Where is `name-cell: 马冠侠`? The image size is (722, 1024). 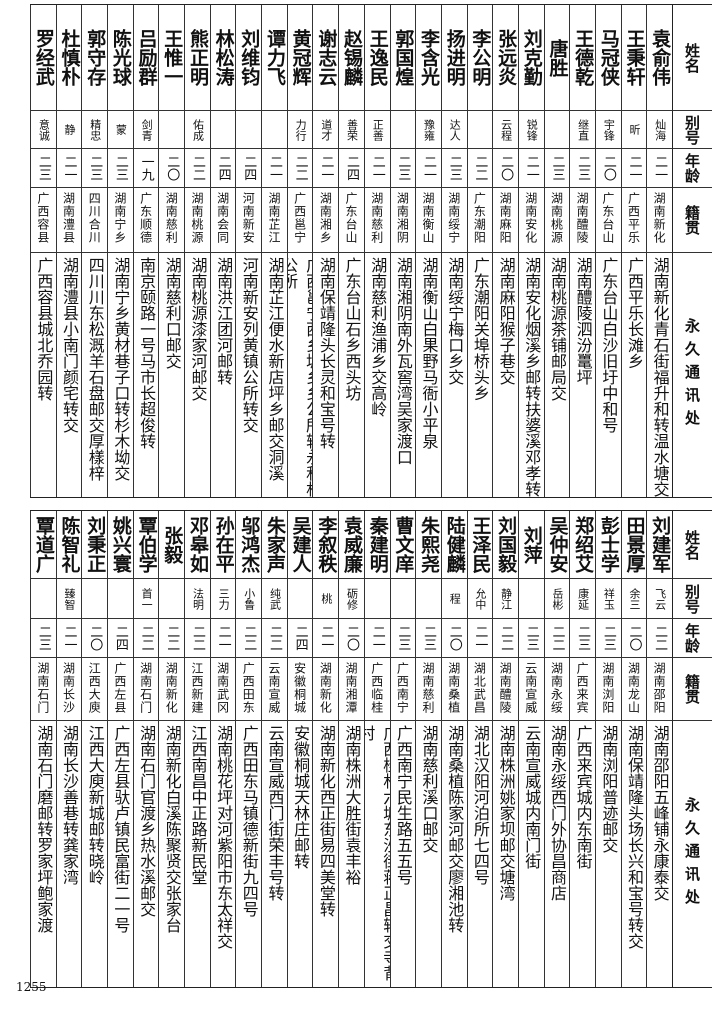 name-cell: 马冠侠 is located at coordinates (607, 58).